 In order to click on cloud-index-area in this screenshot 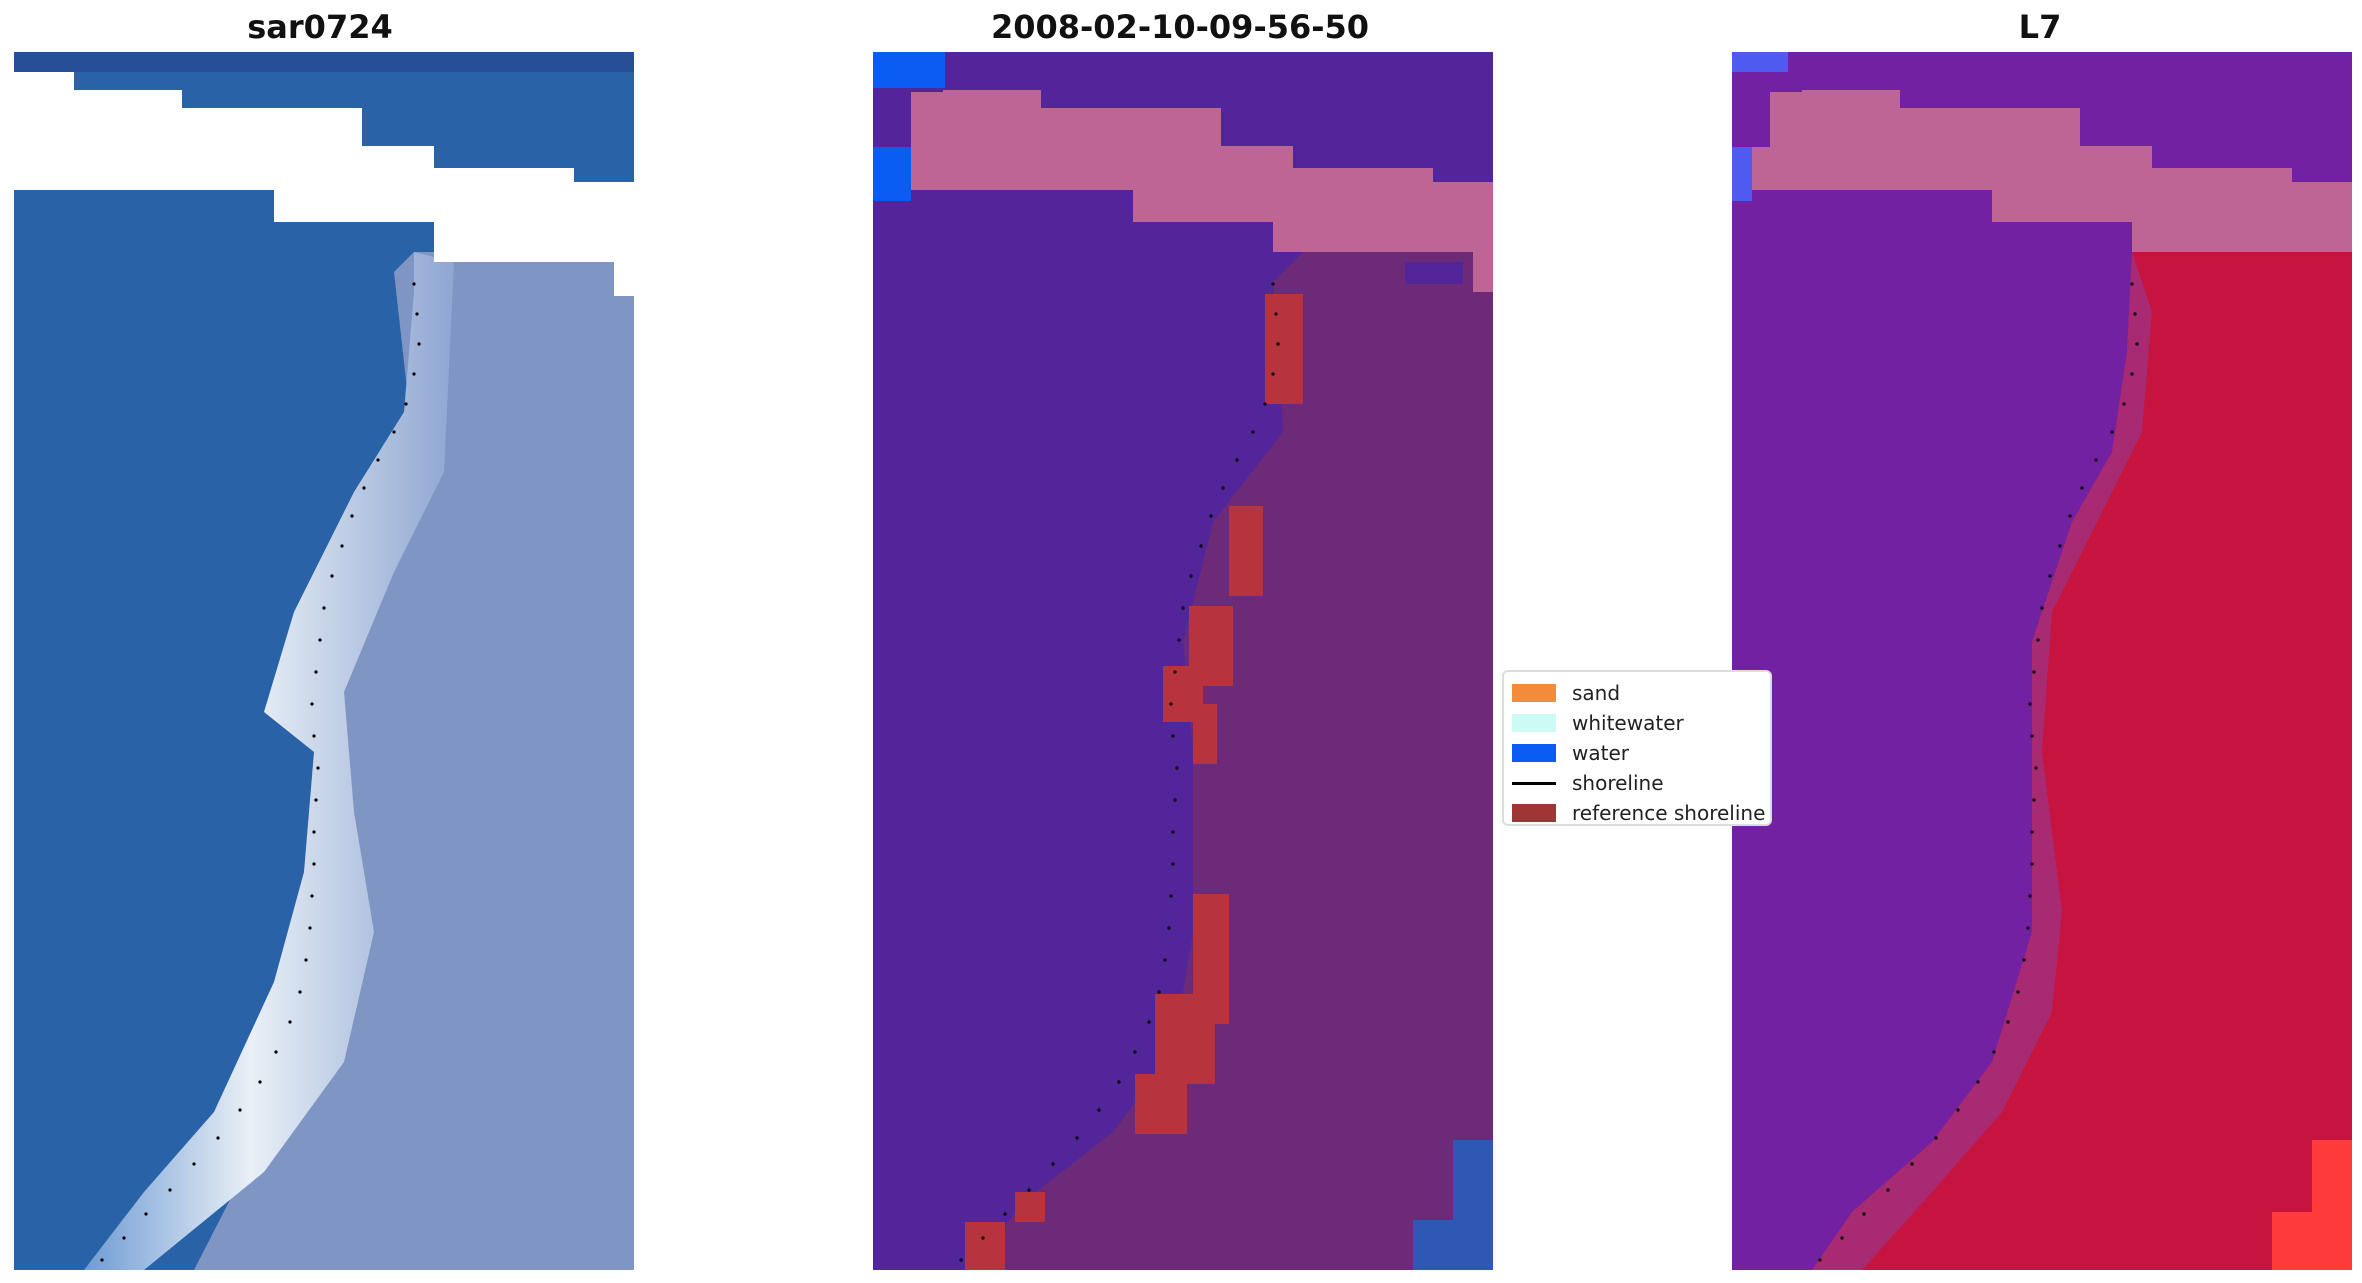, I will do `click(2042, 152)`.